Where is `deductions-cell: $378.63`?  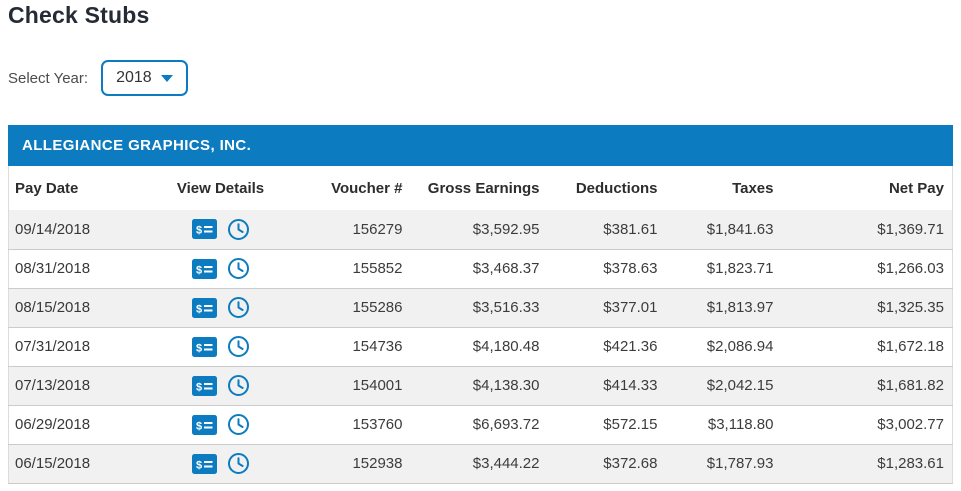
deductions-cell: $378.63 is located at coordinates (630, 268).